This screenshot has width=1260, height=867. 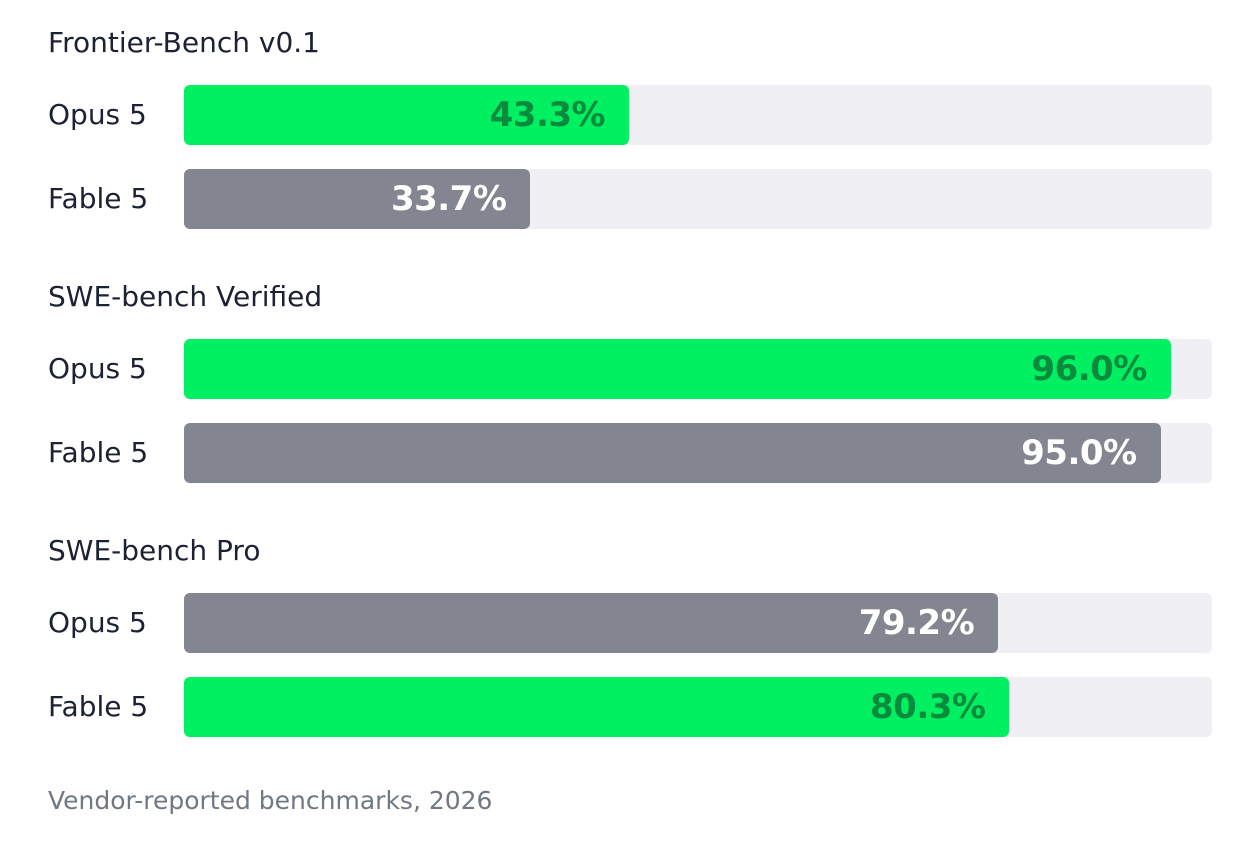 I want to click on bar-value-label: 33.7%, so click(x=448, y=199).